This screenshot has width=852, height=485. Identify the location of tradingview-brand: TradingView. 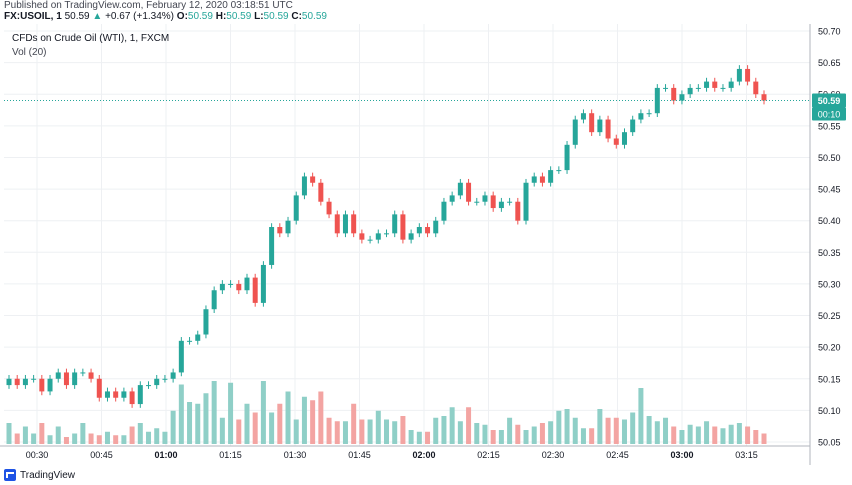
(39, 475).